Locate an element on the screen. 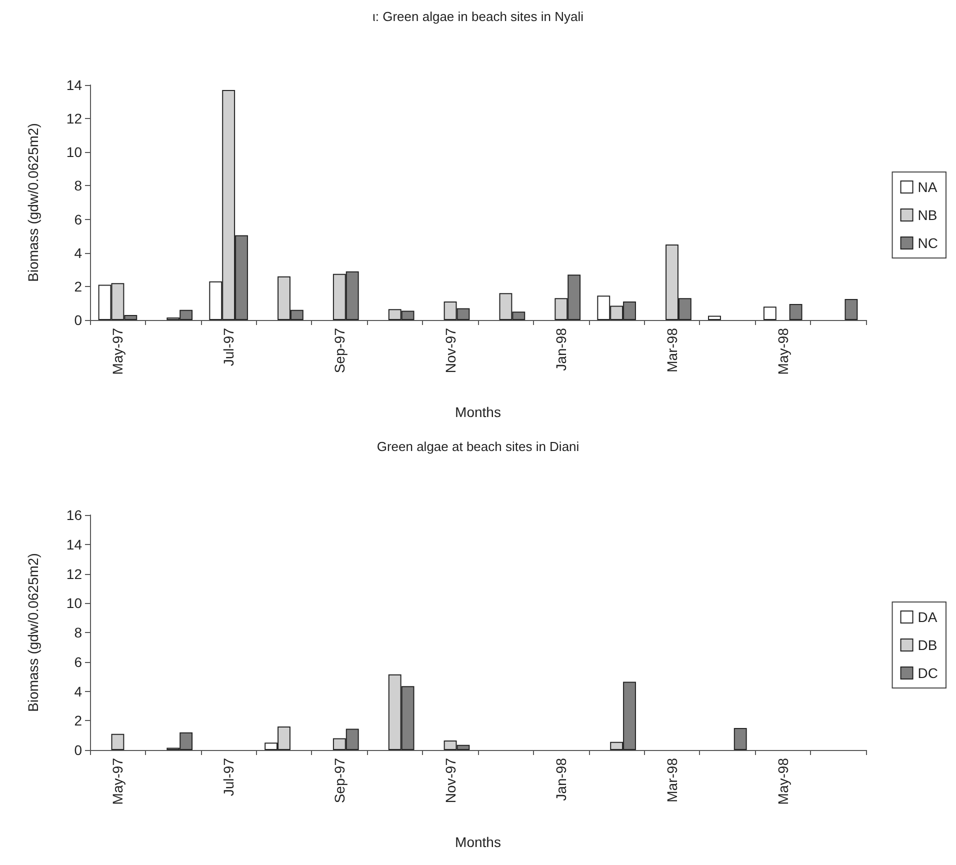 This screenshot has height=865, width=956. y-tick-label: 16 is located at coordinates (74, 515).